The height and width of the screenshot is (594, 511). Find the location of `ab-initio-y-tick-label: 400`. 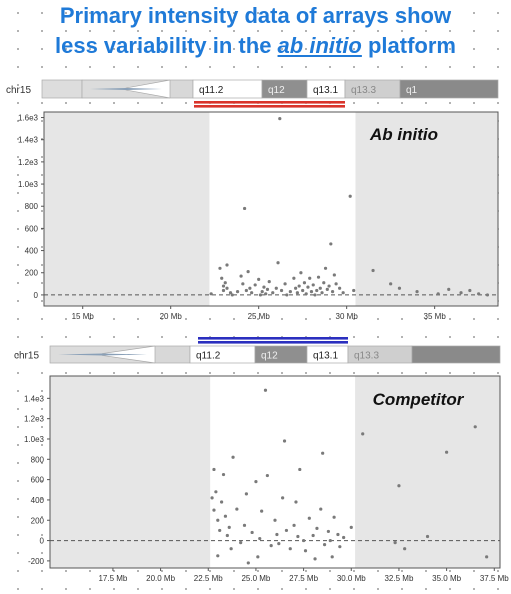

ab-initio-y-tick-label: 400 is located at coordinates (32, 251).